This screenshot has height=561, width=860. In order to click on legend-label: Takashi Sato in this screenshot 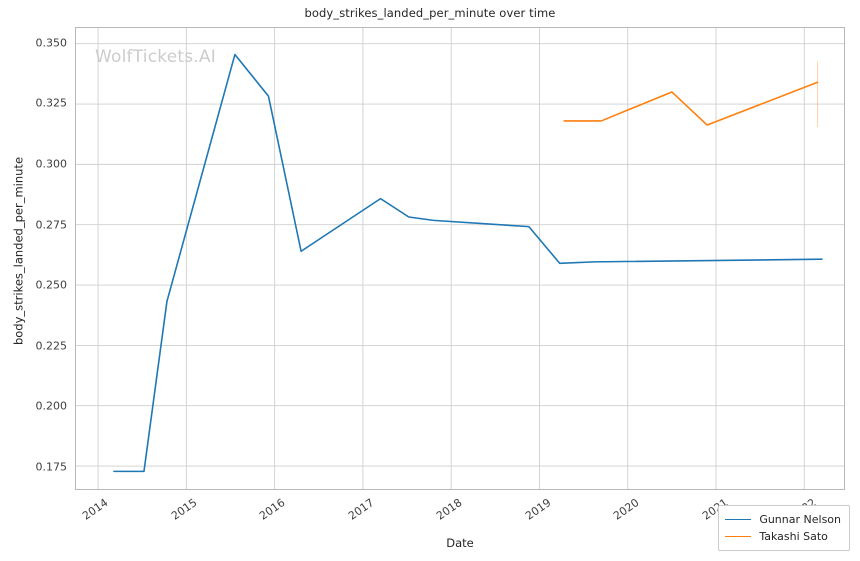, I will do `click(793, 536)`.